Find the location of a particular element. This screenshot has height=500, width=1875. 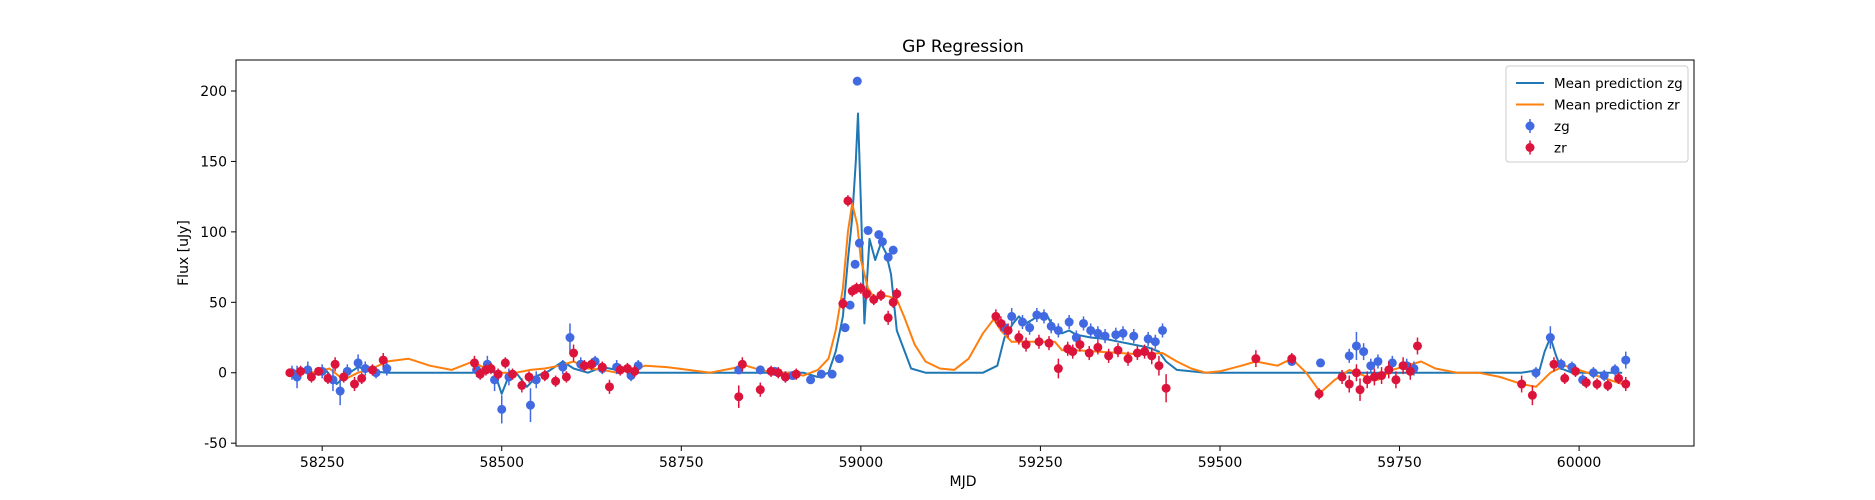

legend-label: zg is located at coordinates (1562, 127).